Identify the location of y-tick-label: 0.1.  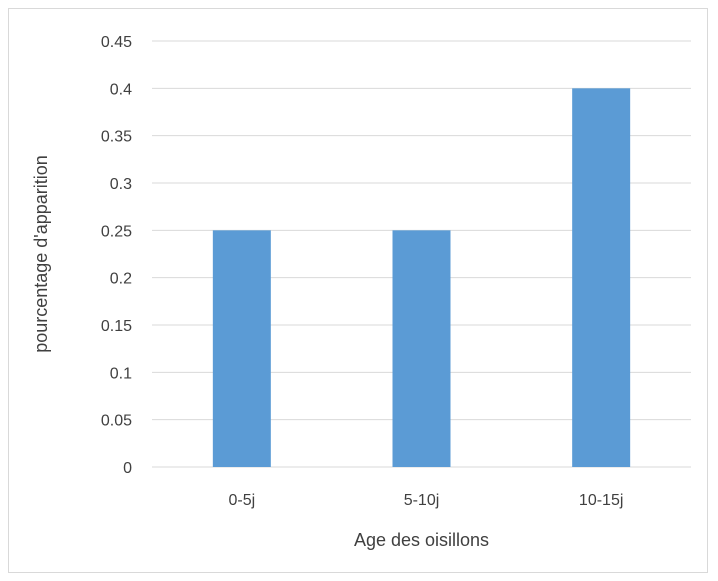
(121, 373).